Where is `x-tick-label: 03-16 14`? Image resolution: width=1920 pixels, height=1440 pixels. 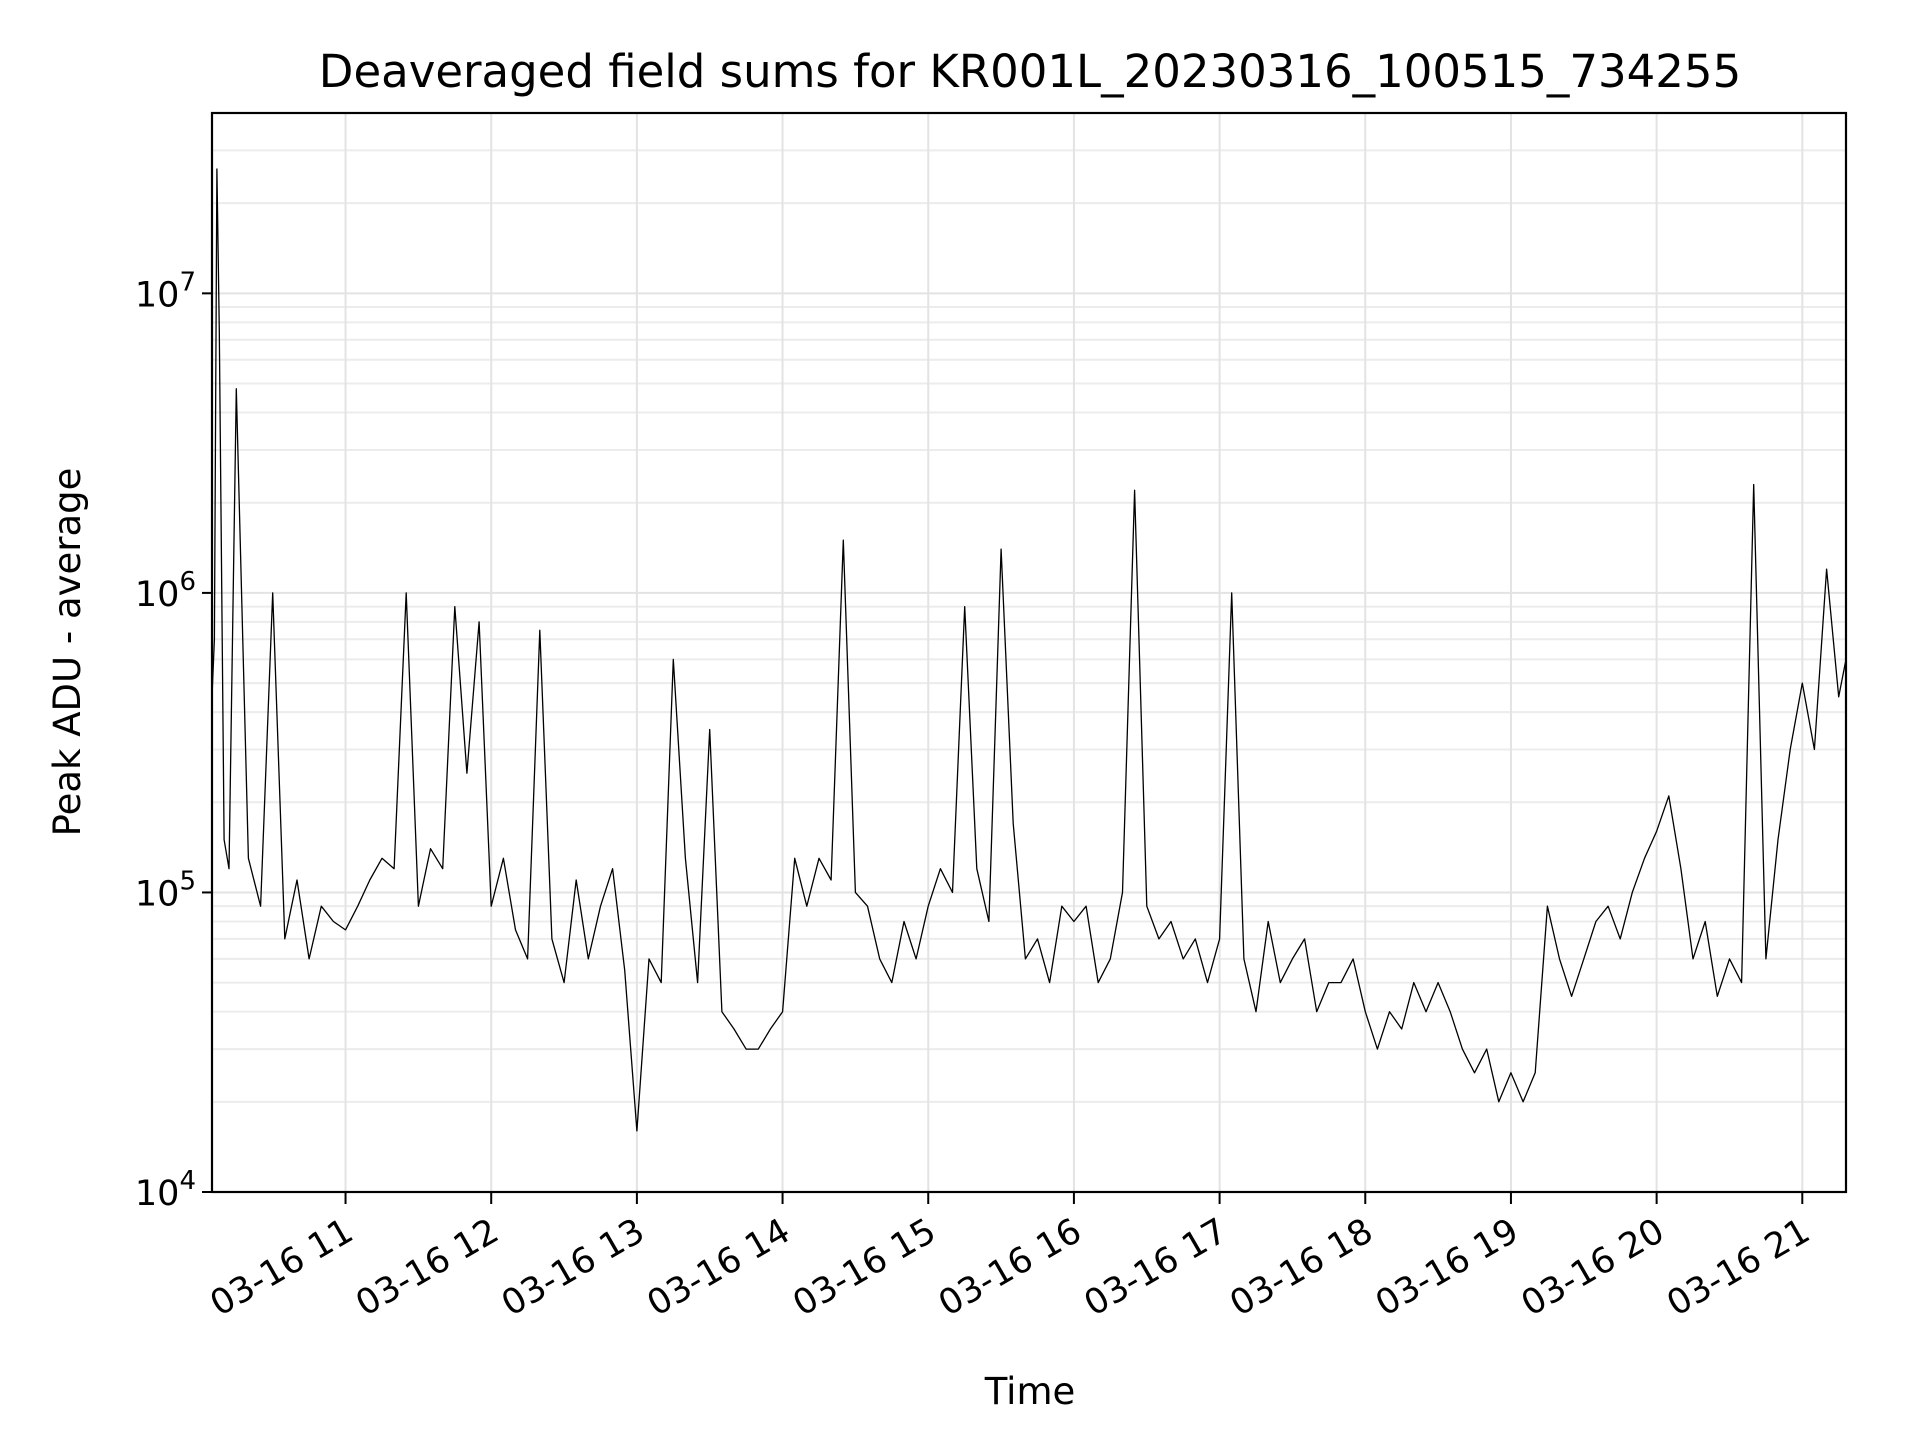
x-tick-label: 03-16 14 is located at coordinates (719, 1267).